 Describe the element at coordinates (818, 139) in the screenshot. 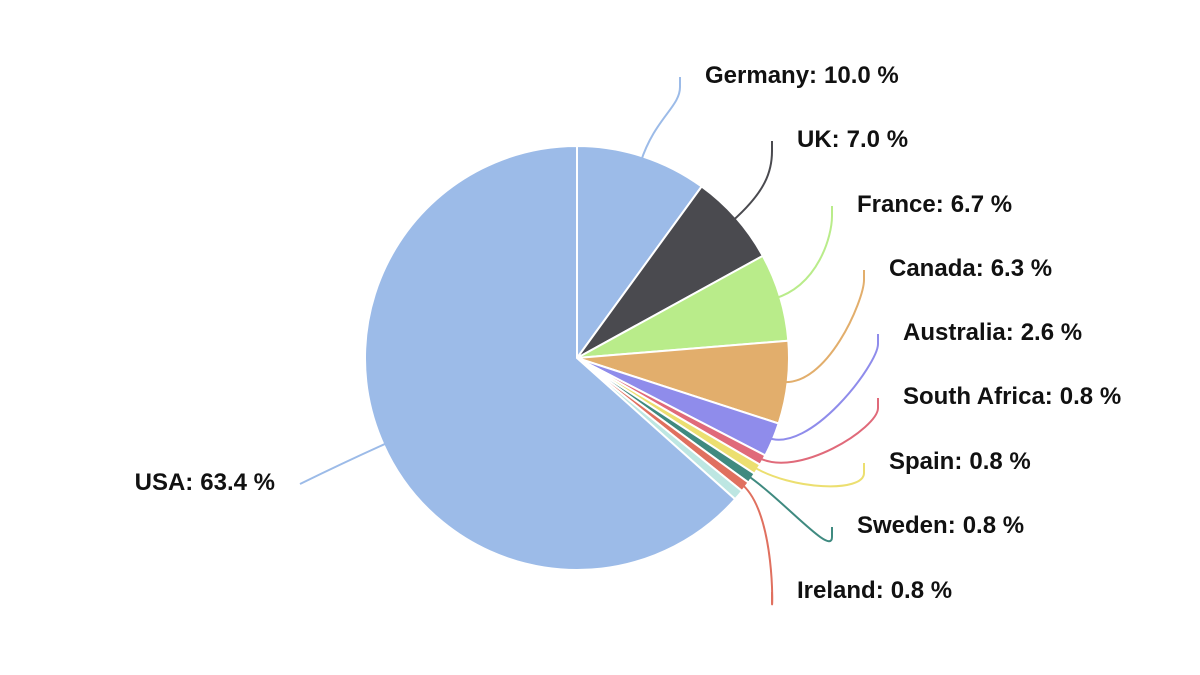

I see `category-label: UK:` at that location.